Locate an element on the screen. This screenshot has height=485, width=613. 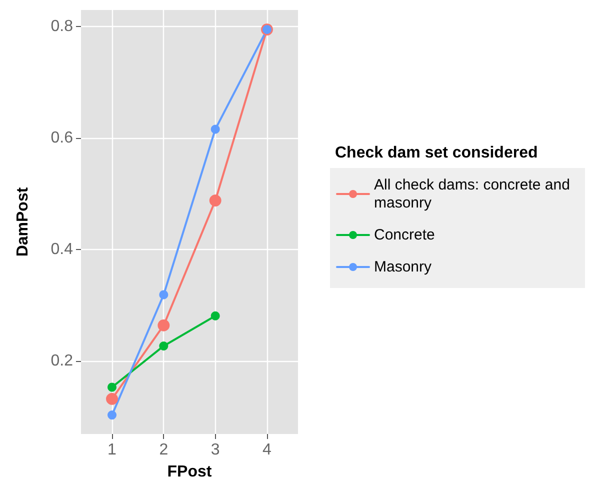
y-tick-label: 0.8 is located at coordinates (62, 27).